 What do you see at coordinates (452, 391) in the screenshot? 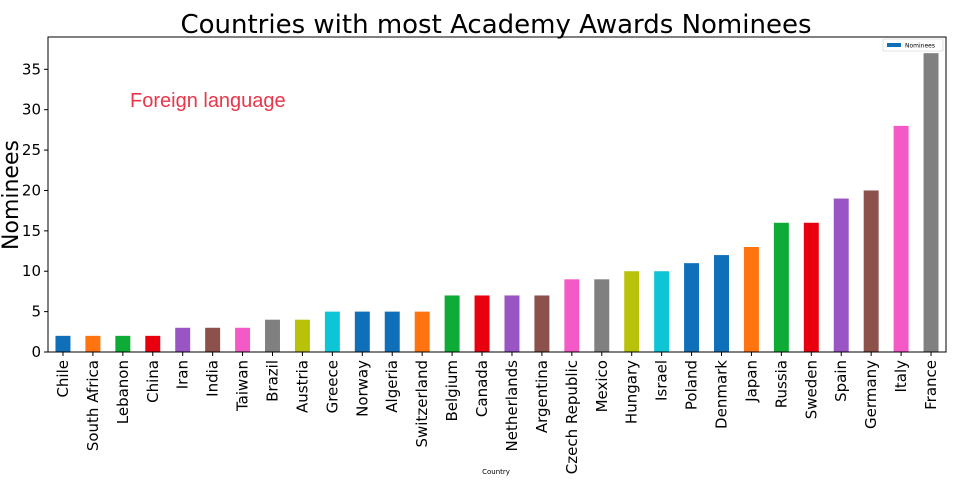
I see `x-tick-label: Belgium` at bounding box center [452, 391].